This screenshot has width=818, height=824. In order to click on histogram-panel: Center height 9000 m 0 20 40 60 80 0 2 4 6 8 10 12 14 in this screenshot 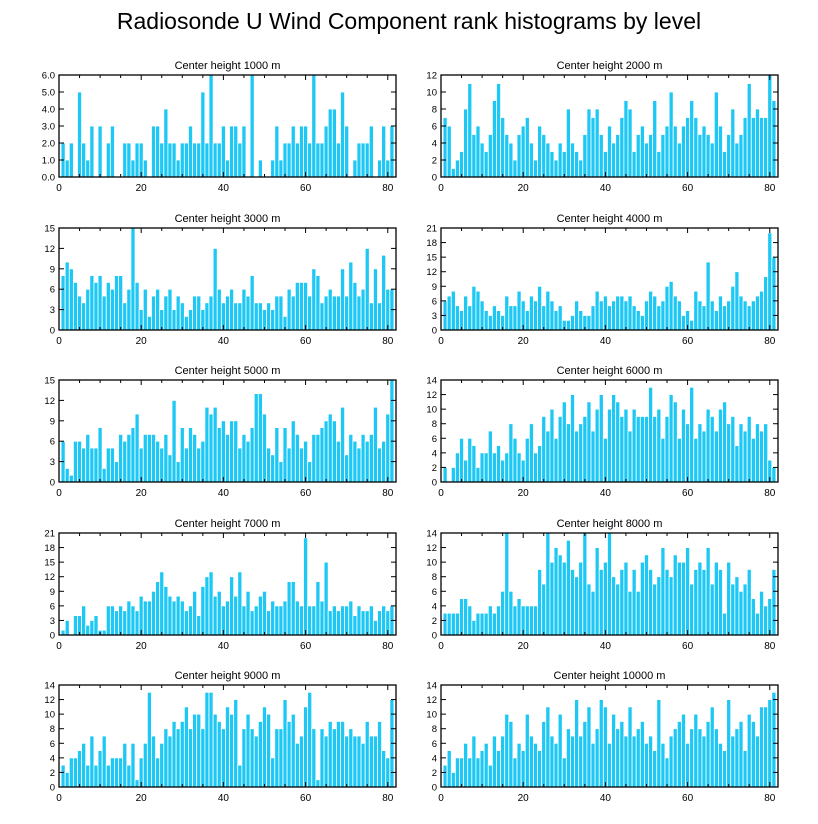, I will do `click(220, 737)`.